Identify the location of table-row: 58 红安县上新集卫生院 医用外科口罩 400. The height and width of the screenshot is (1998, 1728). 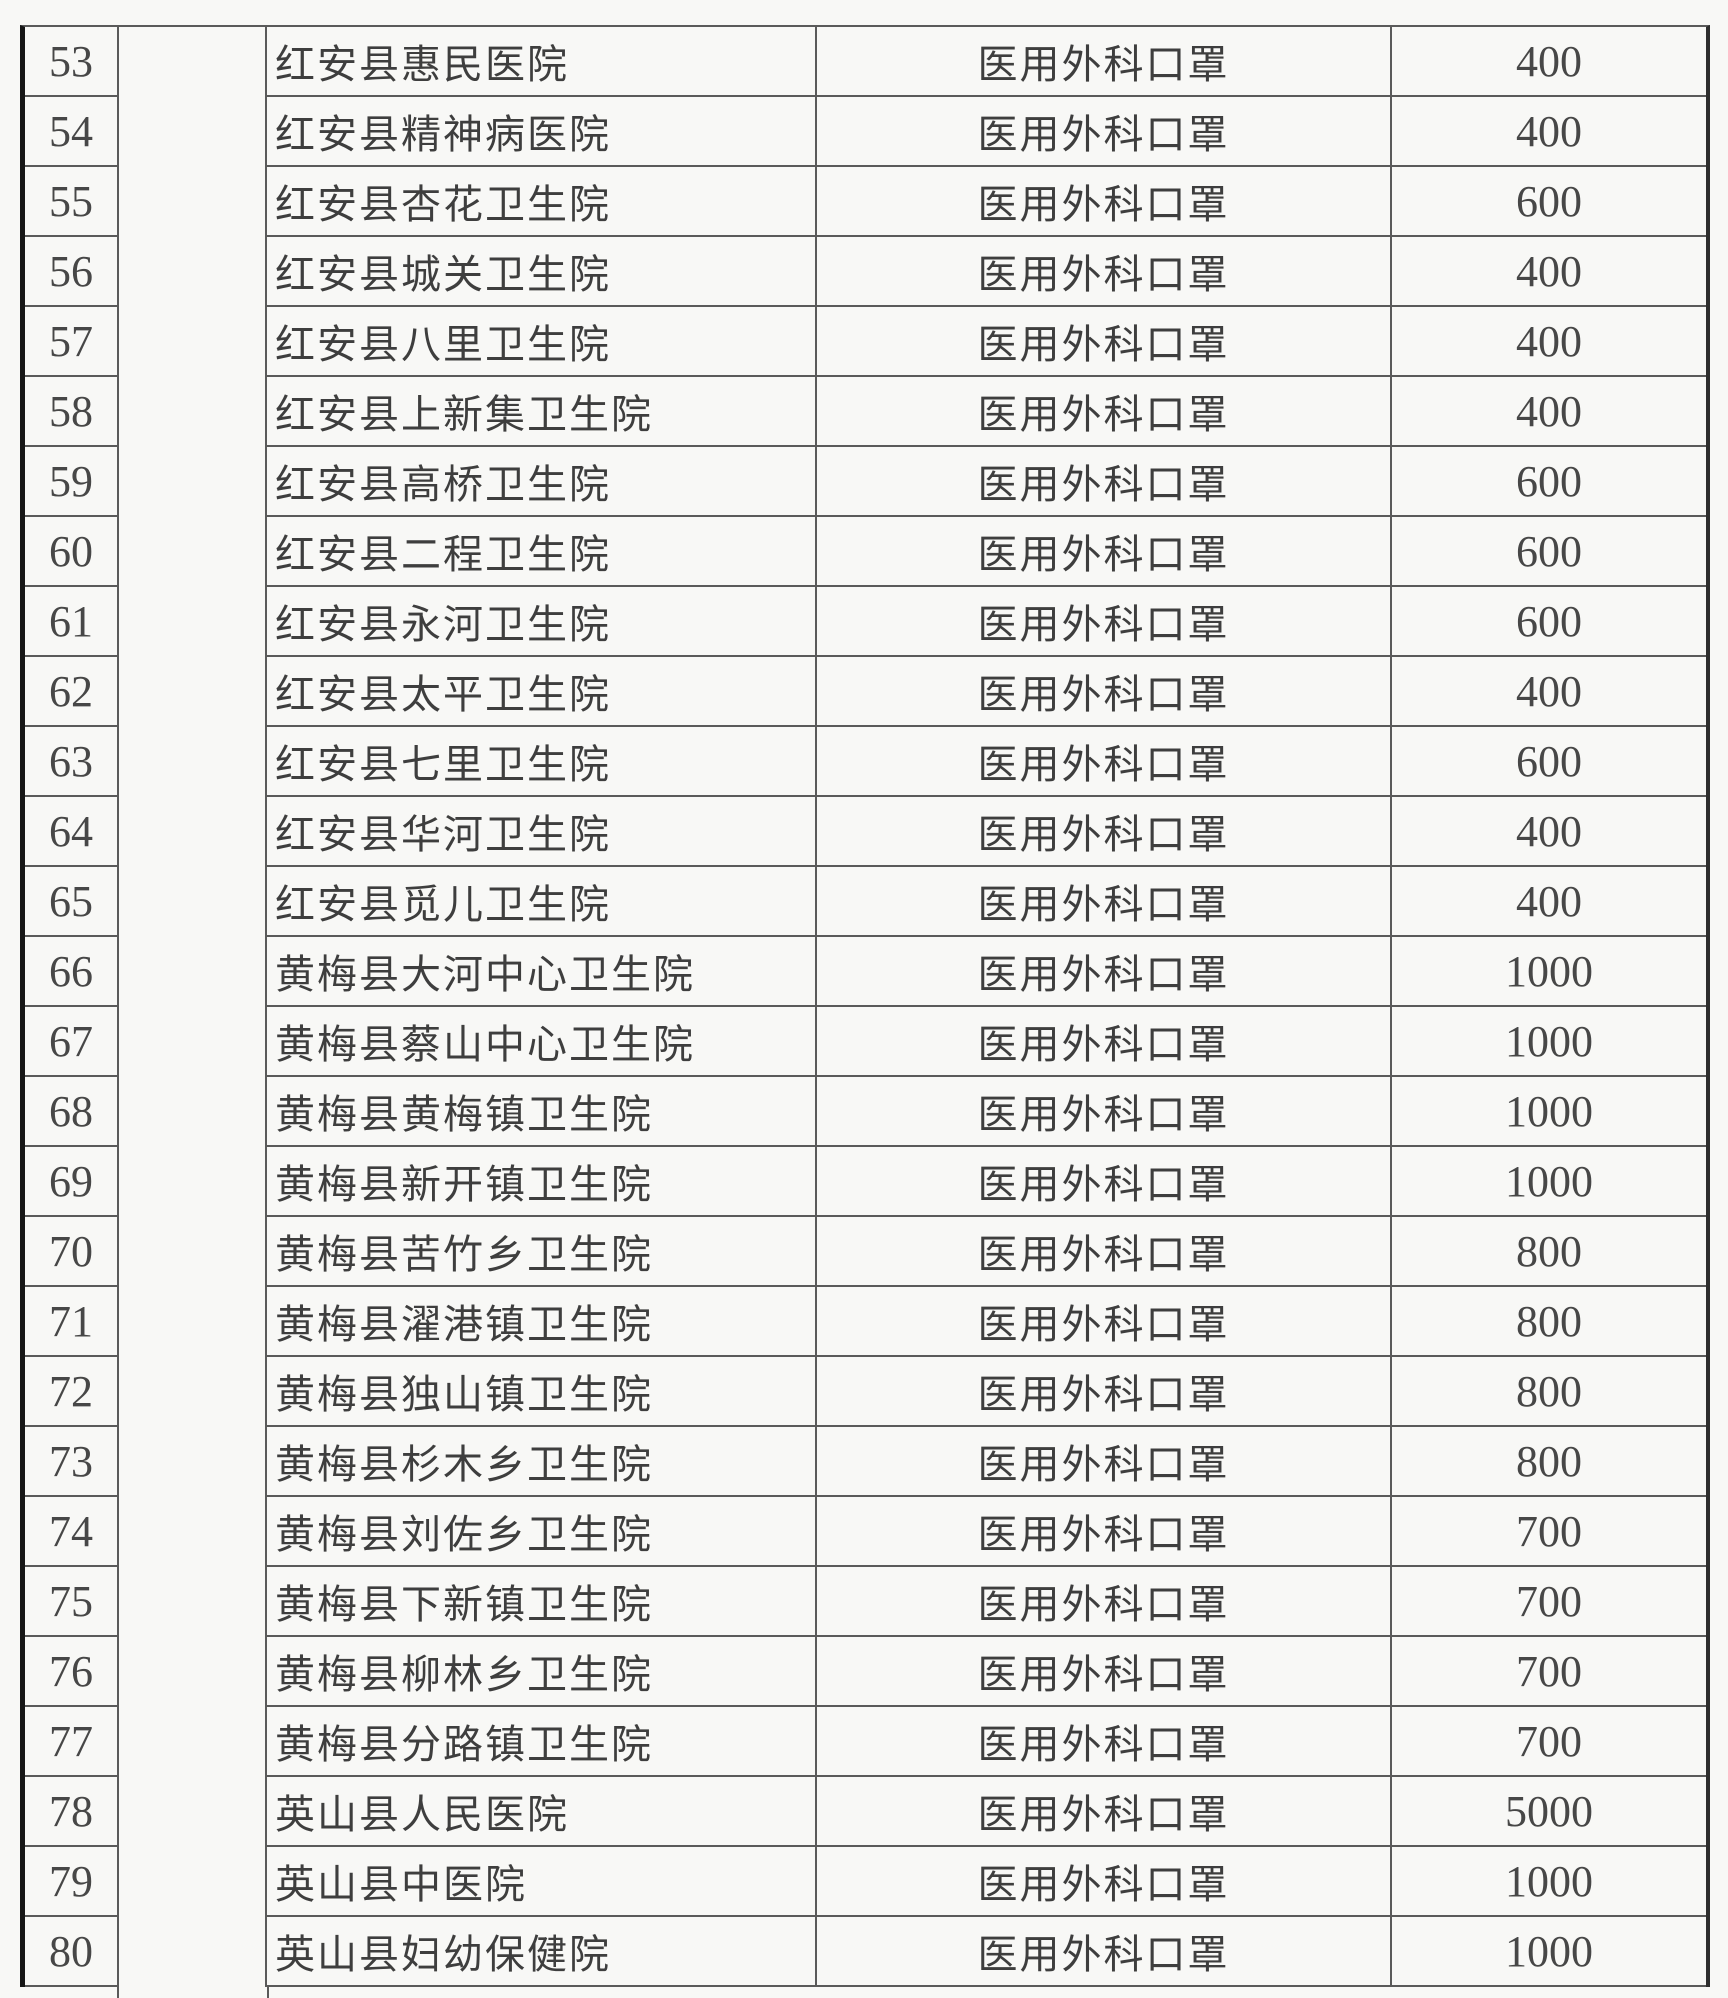
(865, 412).